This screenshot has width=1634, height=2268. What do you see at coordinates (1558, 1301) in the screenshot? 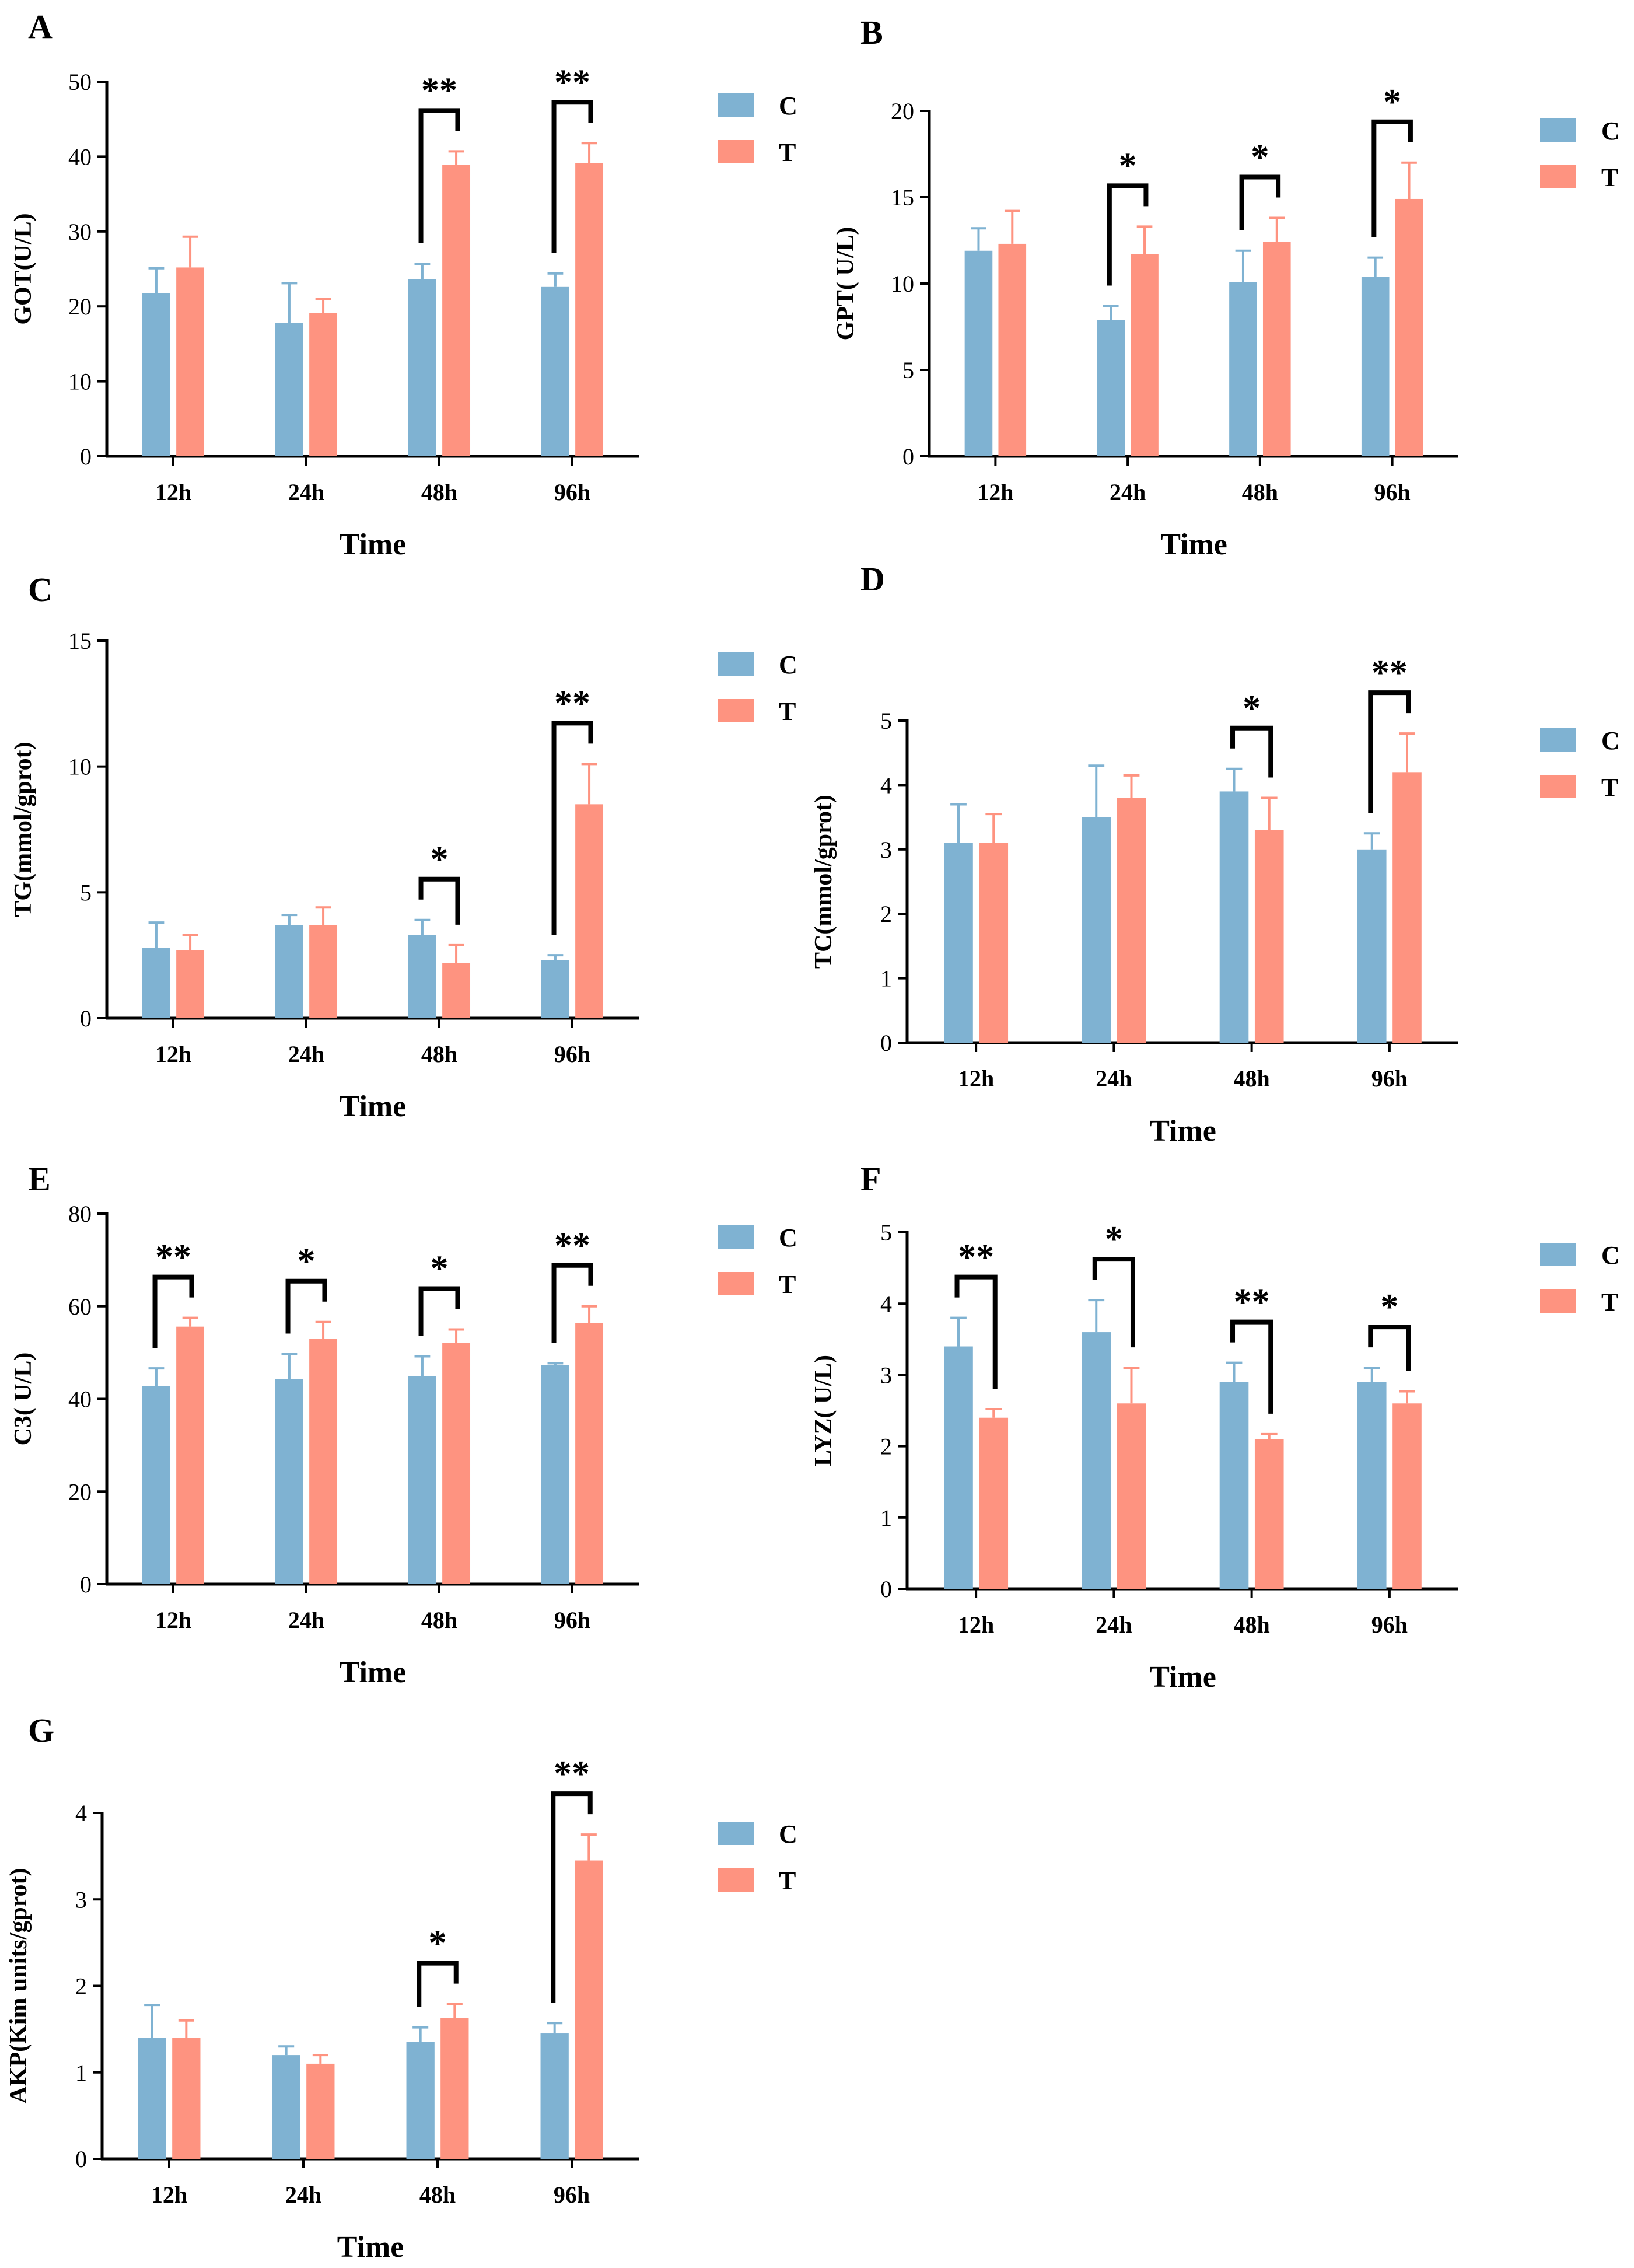
I see `legend-swatch-t` at bounding box center [1558, 1301].